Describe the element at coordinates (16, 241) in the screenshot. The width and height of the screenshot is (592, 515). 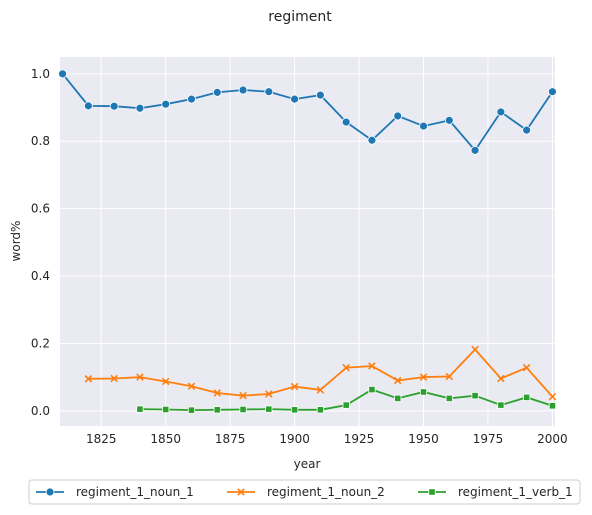
I see `y-axis-label: word%` at that location.